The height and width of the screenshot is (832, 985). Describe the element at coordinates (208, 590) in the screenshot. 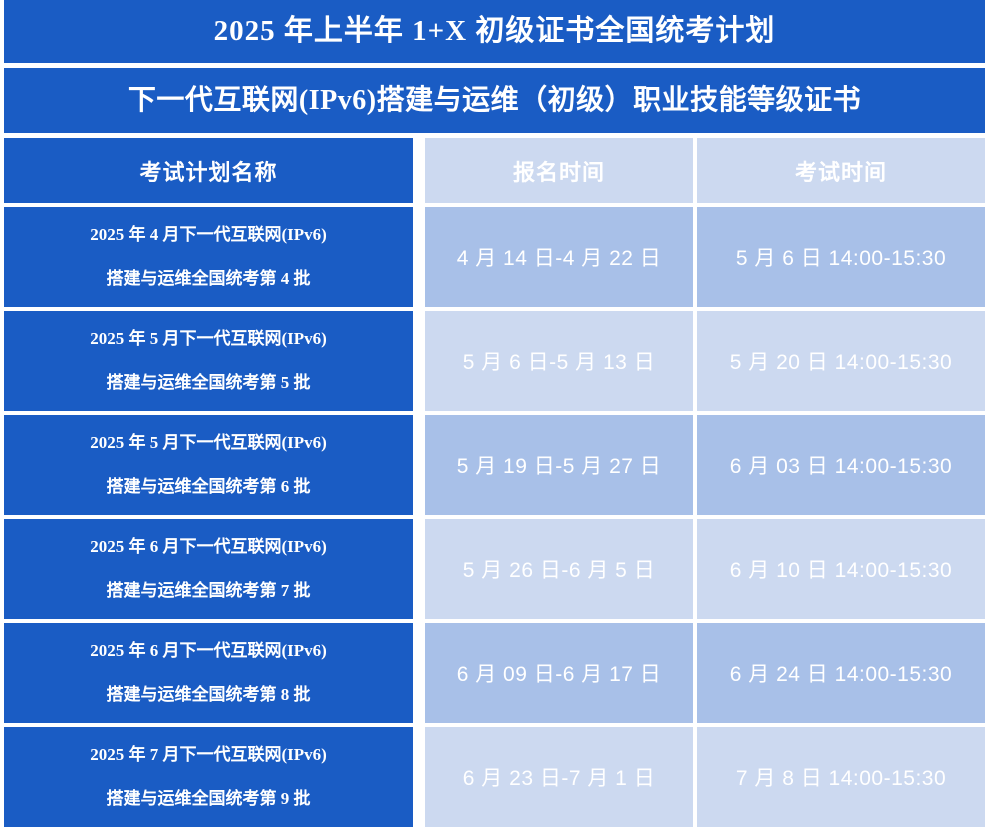

I see `plan-name-line-2: 搭建与运维全国统考第 7 批` at that location.